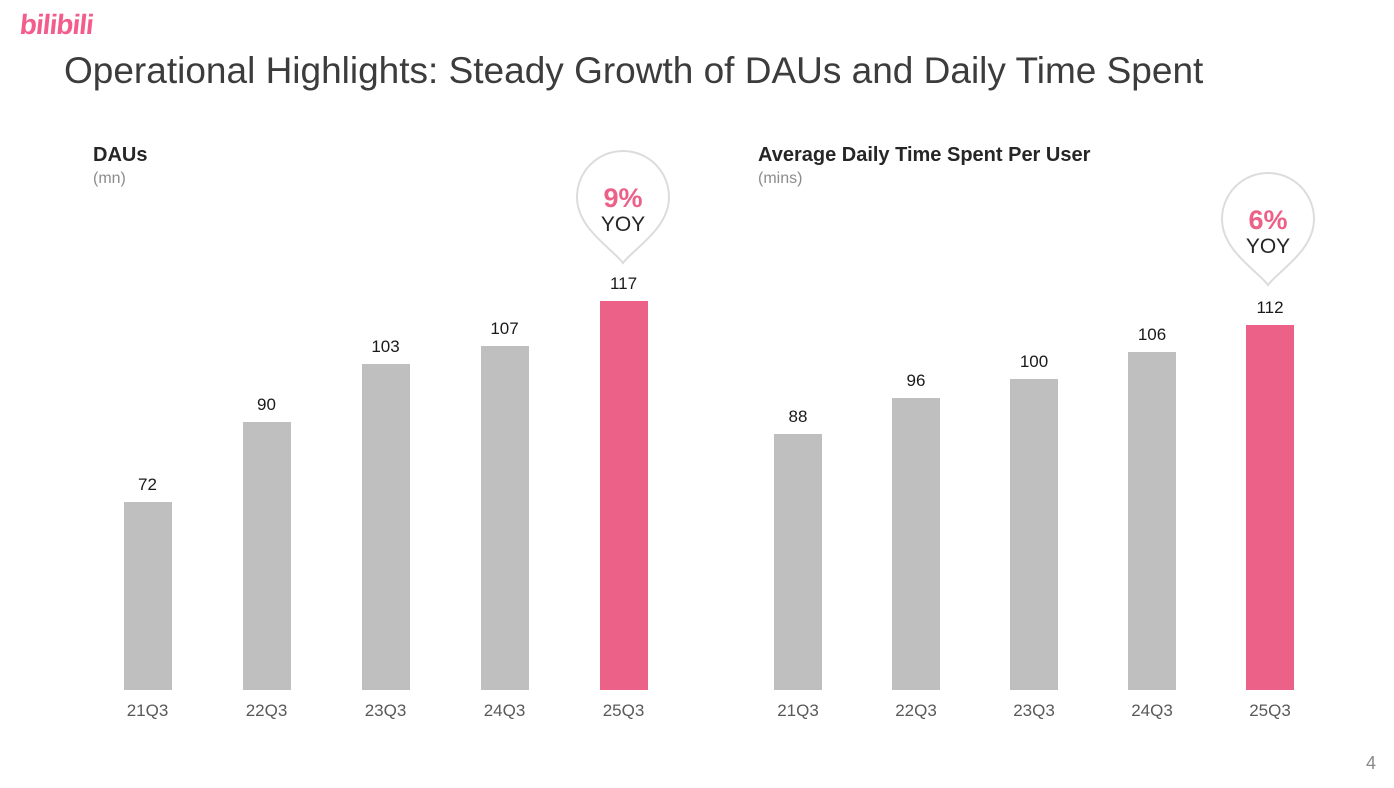 The image size is (1394, 788). Describe the element at coordinates (916, 380) in the screenshot. I see `bar-value-label: 96` at that location.